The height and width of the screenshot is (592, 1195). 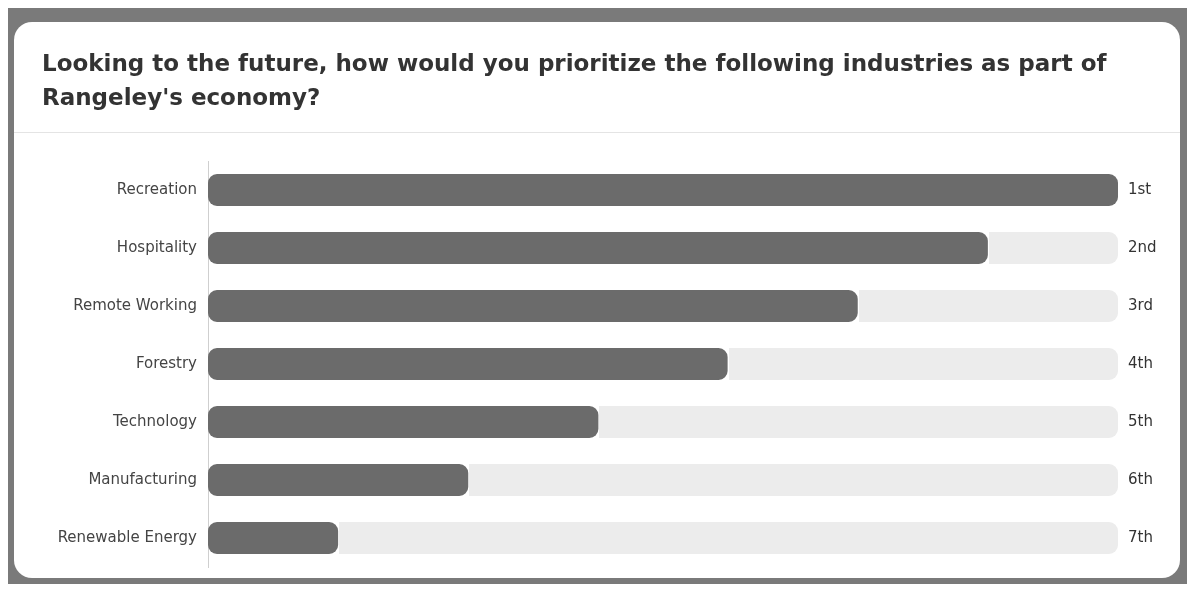 I want to click on y-tick-label: Recreation, so click(x=156, y=188).